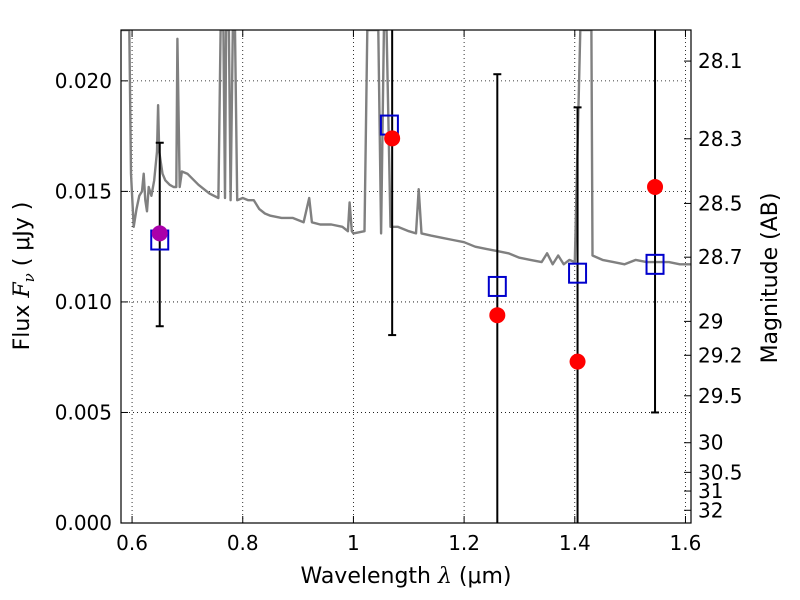 This screenshot has width=800, height=600. What do you see at coordinates (720, 61) in the screenshot?
I see `magnitude-tick-label: 28.1` at bounding box center [720, 61].